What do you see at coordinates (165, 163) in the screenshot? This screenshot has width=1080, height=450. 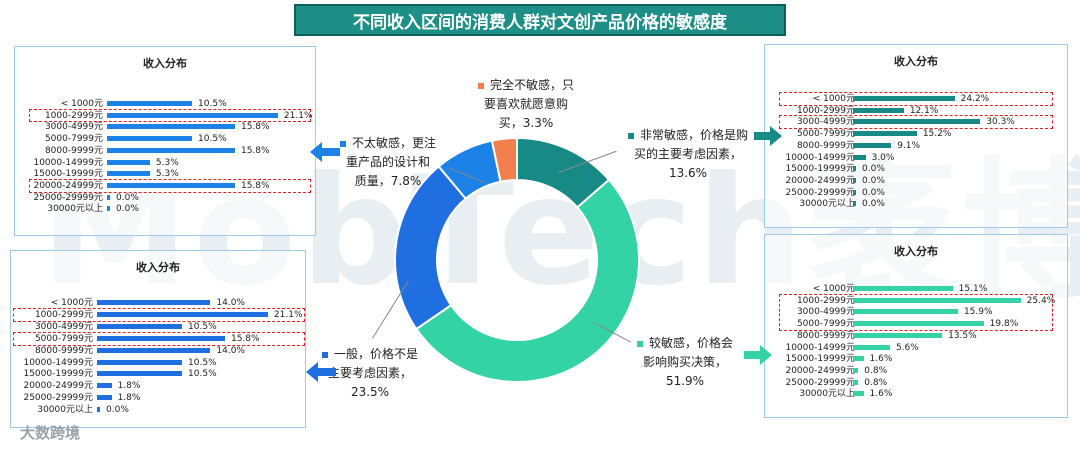 I see `bar-row: 10000-14999元 5.3%` at bounding box center [165, 163].